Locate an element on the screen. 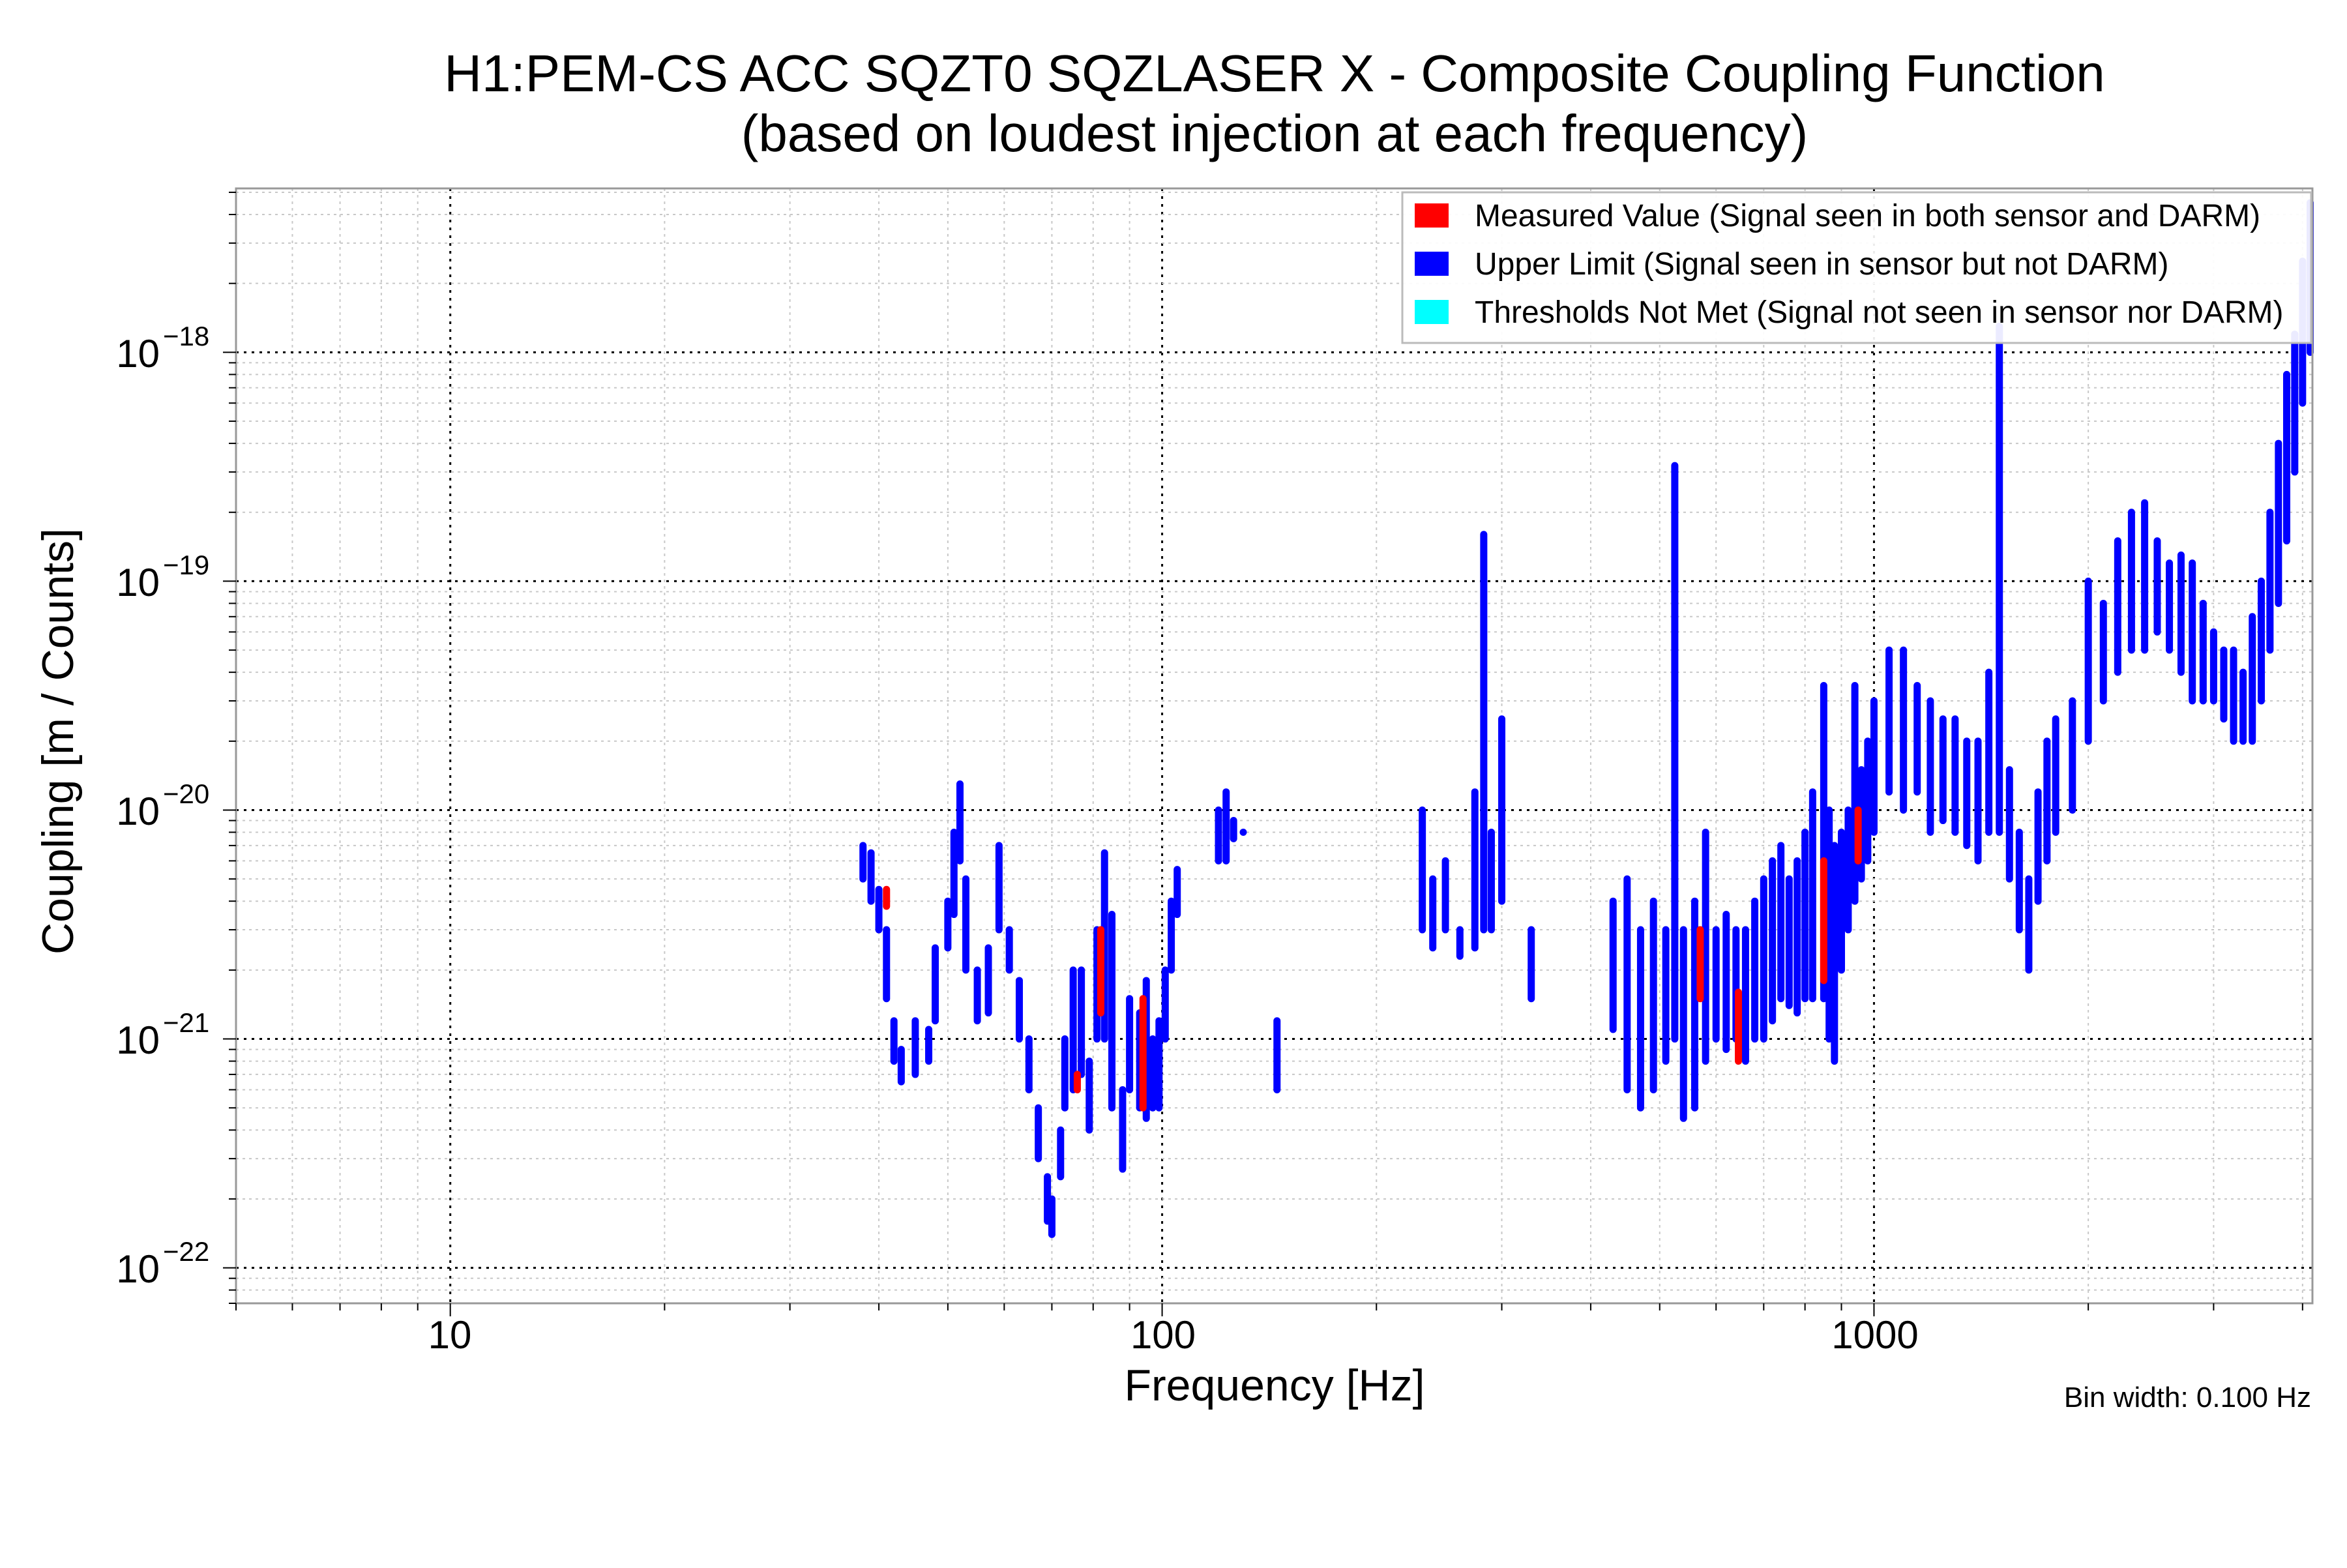 This screenshot has height=1568, width=2347. legend-box is located at coordinates (1856, 267).